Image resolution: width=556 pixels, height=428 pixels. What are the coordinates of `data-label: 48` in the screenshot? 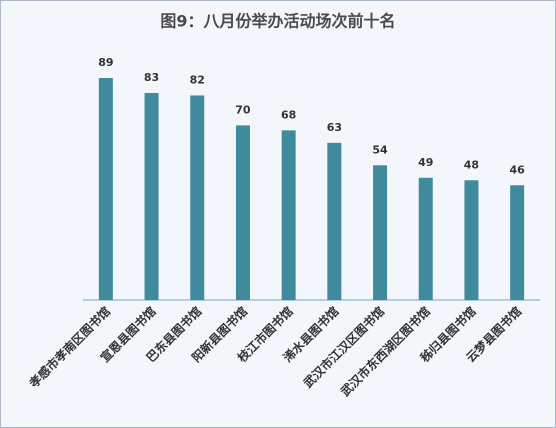 It's located at (471, 164).